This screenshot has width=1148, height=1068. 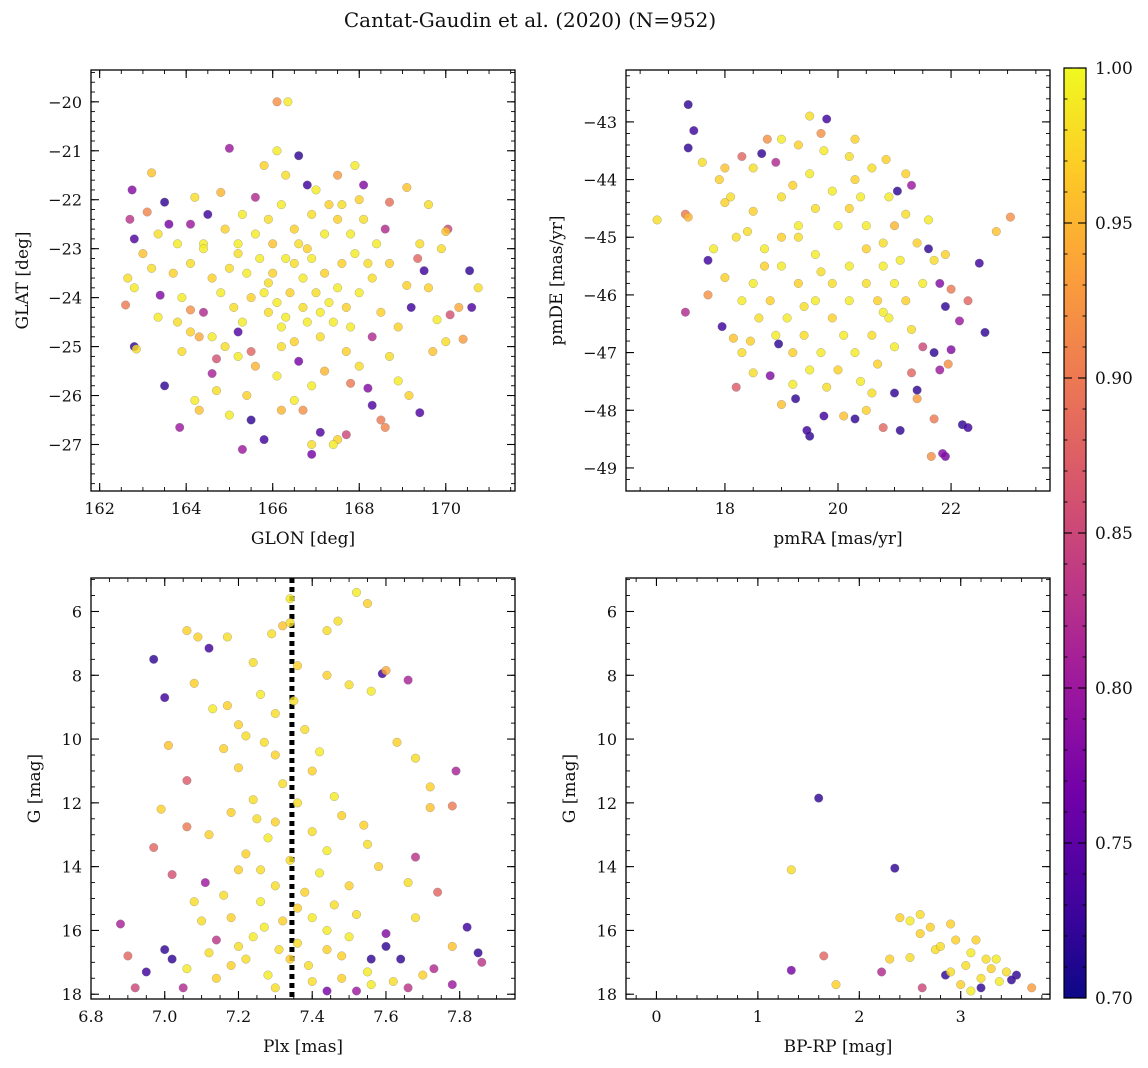 I want to click on y-tick-label: −47, so click(x=600, y=353).